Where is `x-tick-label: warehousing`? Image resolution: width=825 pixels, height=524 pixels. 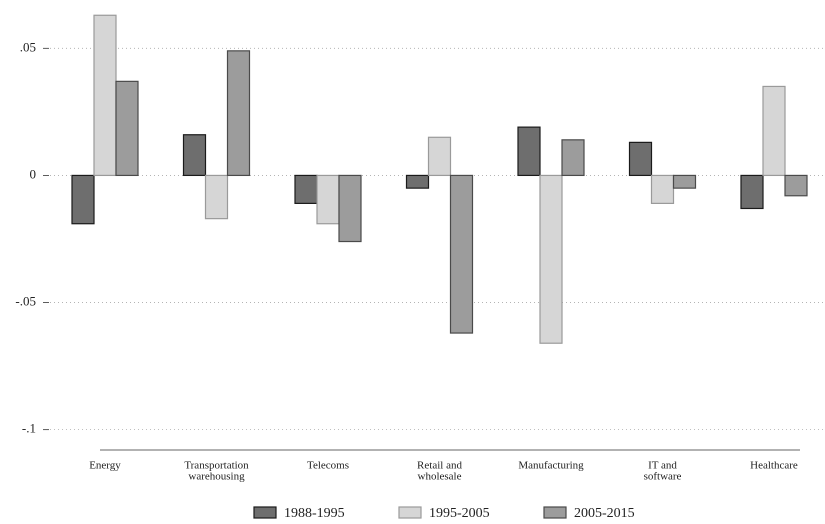
x-tick-label: warehousing is located at coordinates (216, 477).